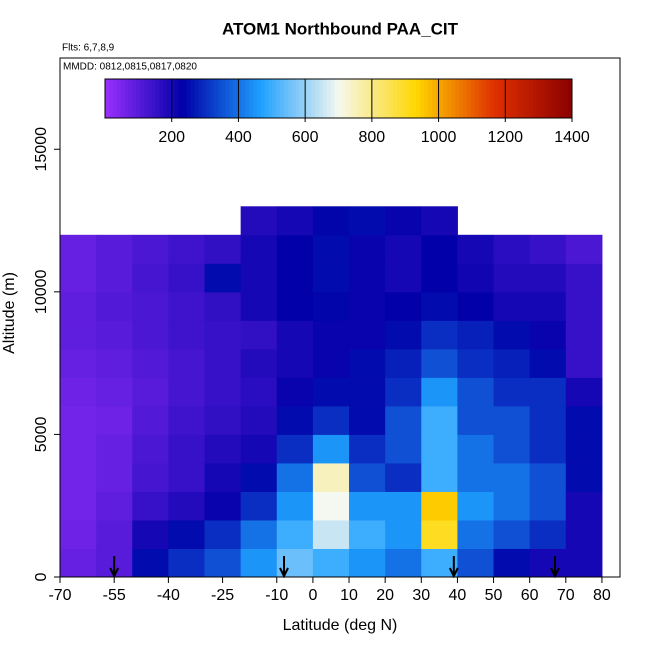 The height and width of the screenshot is (655, 650). I want to click on x-axis-label: Latitude (deg N), so click(340, 625).